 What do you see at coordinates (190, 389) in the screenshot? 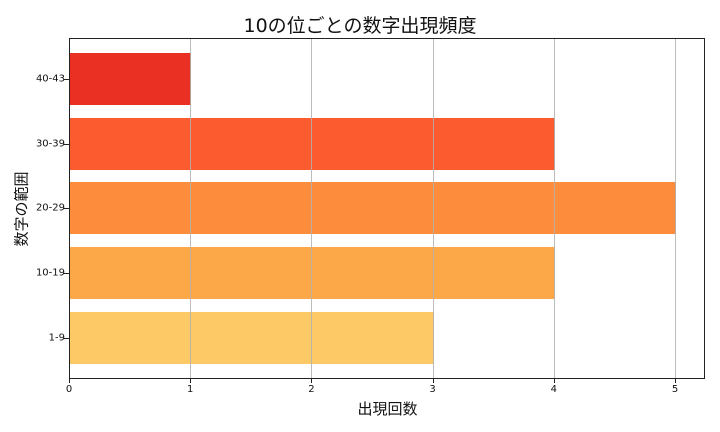
I see `x-tick-label: 1` at bounding box center [190, 389].